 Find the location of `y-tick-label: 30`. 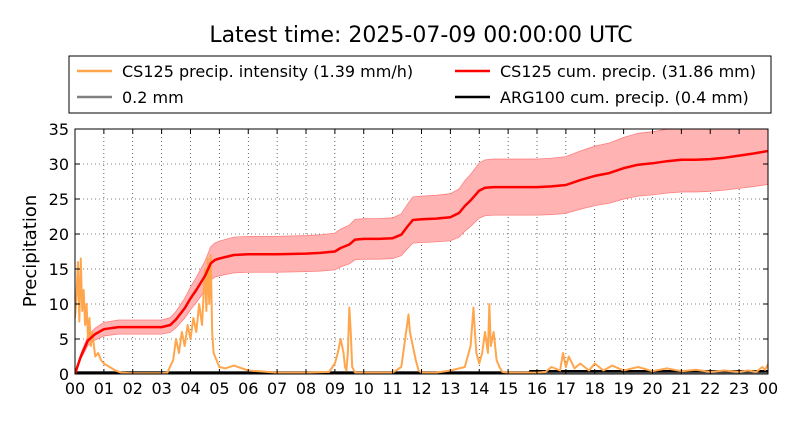

y-tick-label: 30 is located at coordinates (59, 164).